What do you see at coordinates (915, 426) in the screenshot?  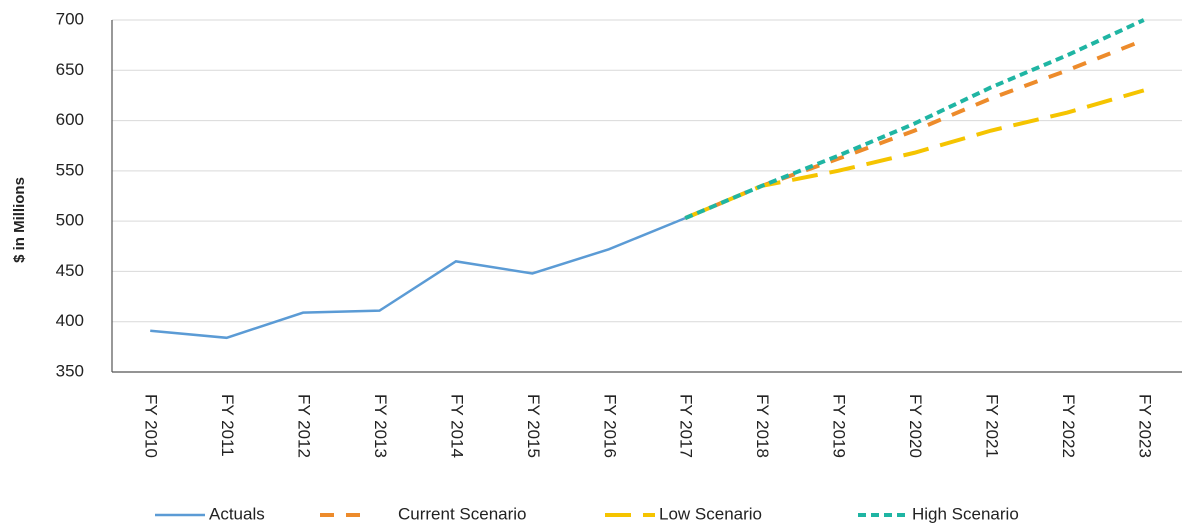 I see `x-tick-label: FY 2020` at bounding box center [915, 426].